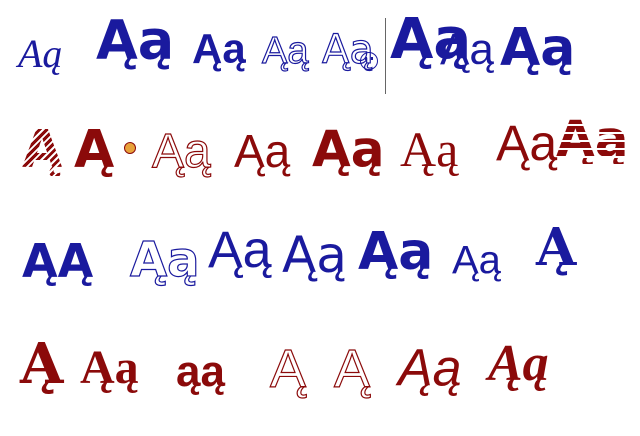  I want to click on glyph-r2-1: Ą, so click(42, 150).